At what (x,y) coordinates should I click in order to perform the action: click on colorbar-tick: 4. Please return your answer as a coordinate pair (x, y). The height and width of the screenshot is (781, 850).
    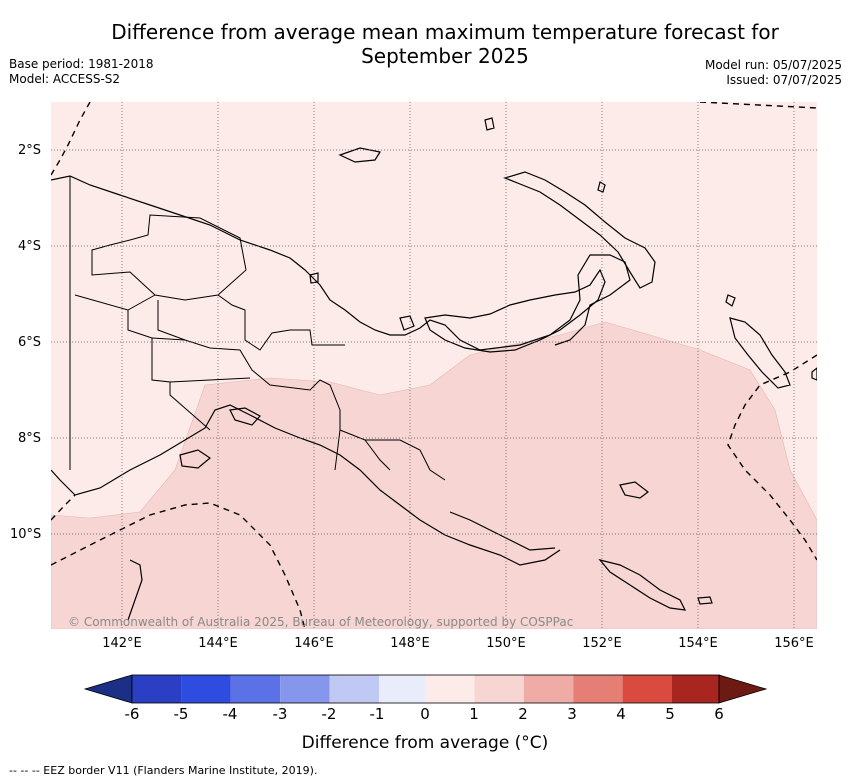
    Looking at the image, I should click on (621, 714).